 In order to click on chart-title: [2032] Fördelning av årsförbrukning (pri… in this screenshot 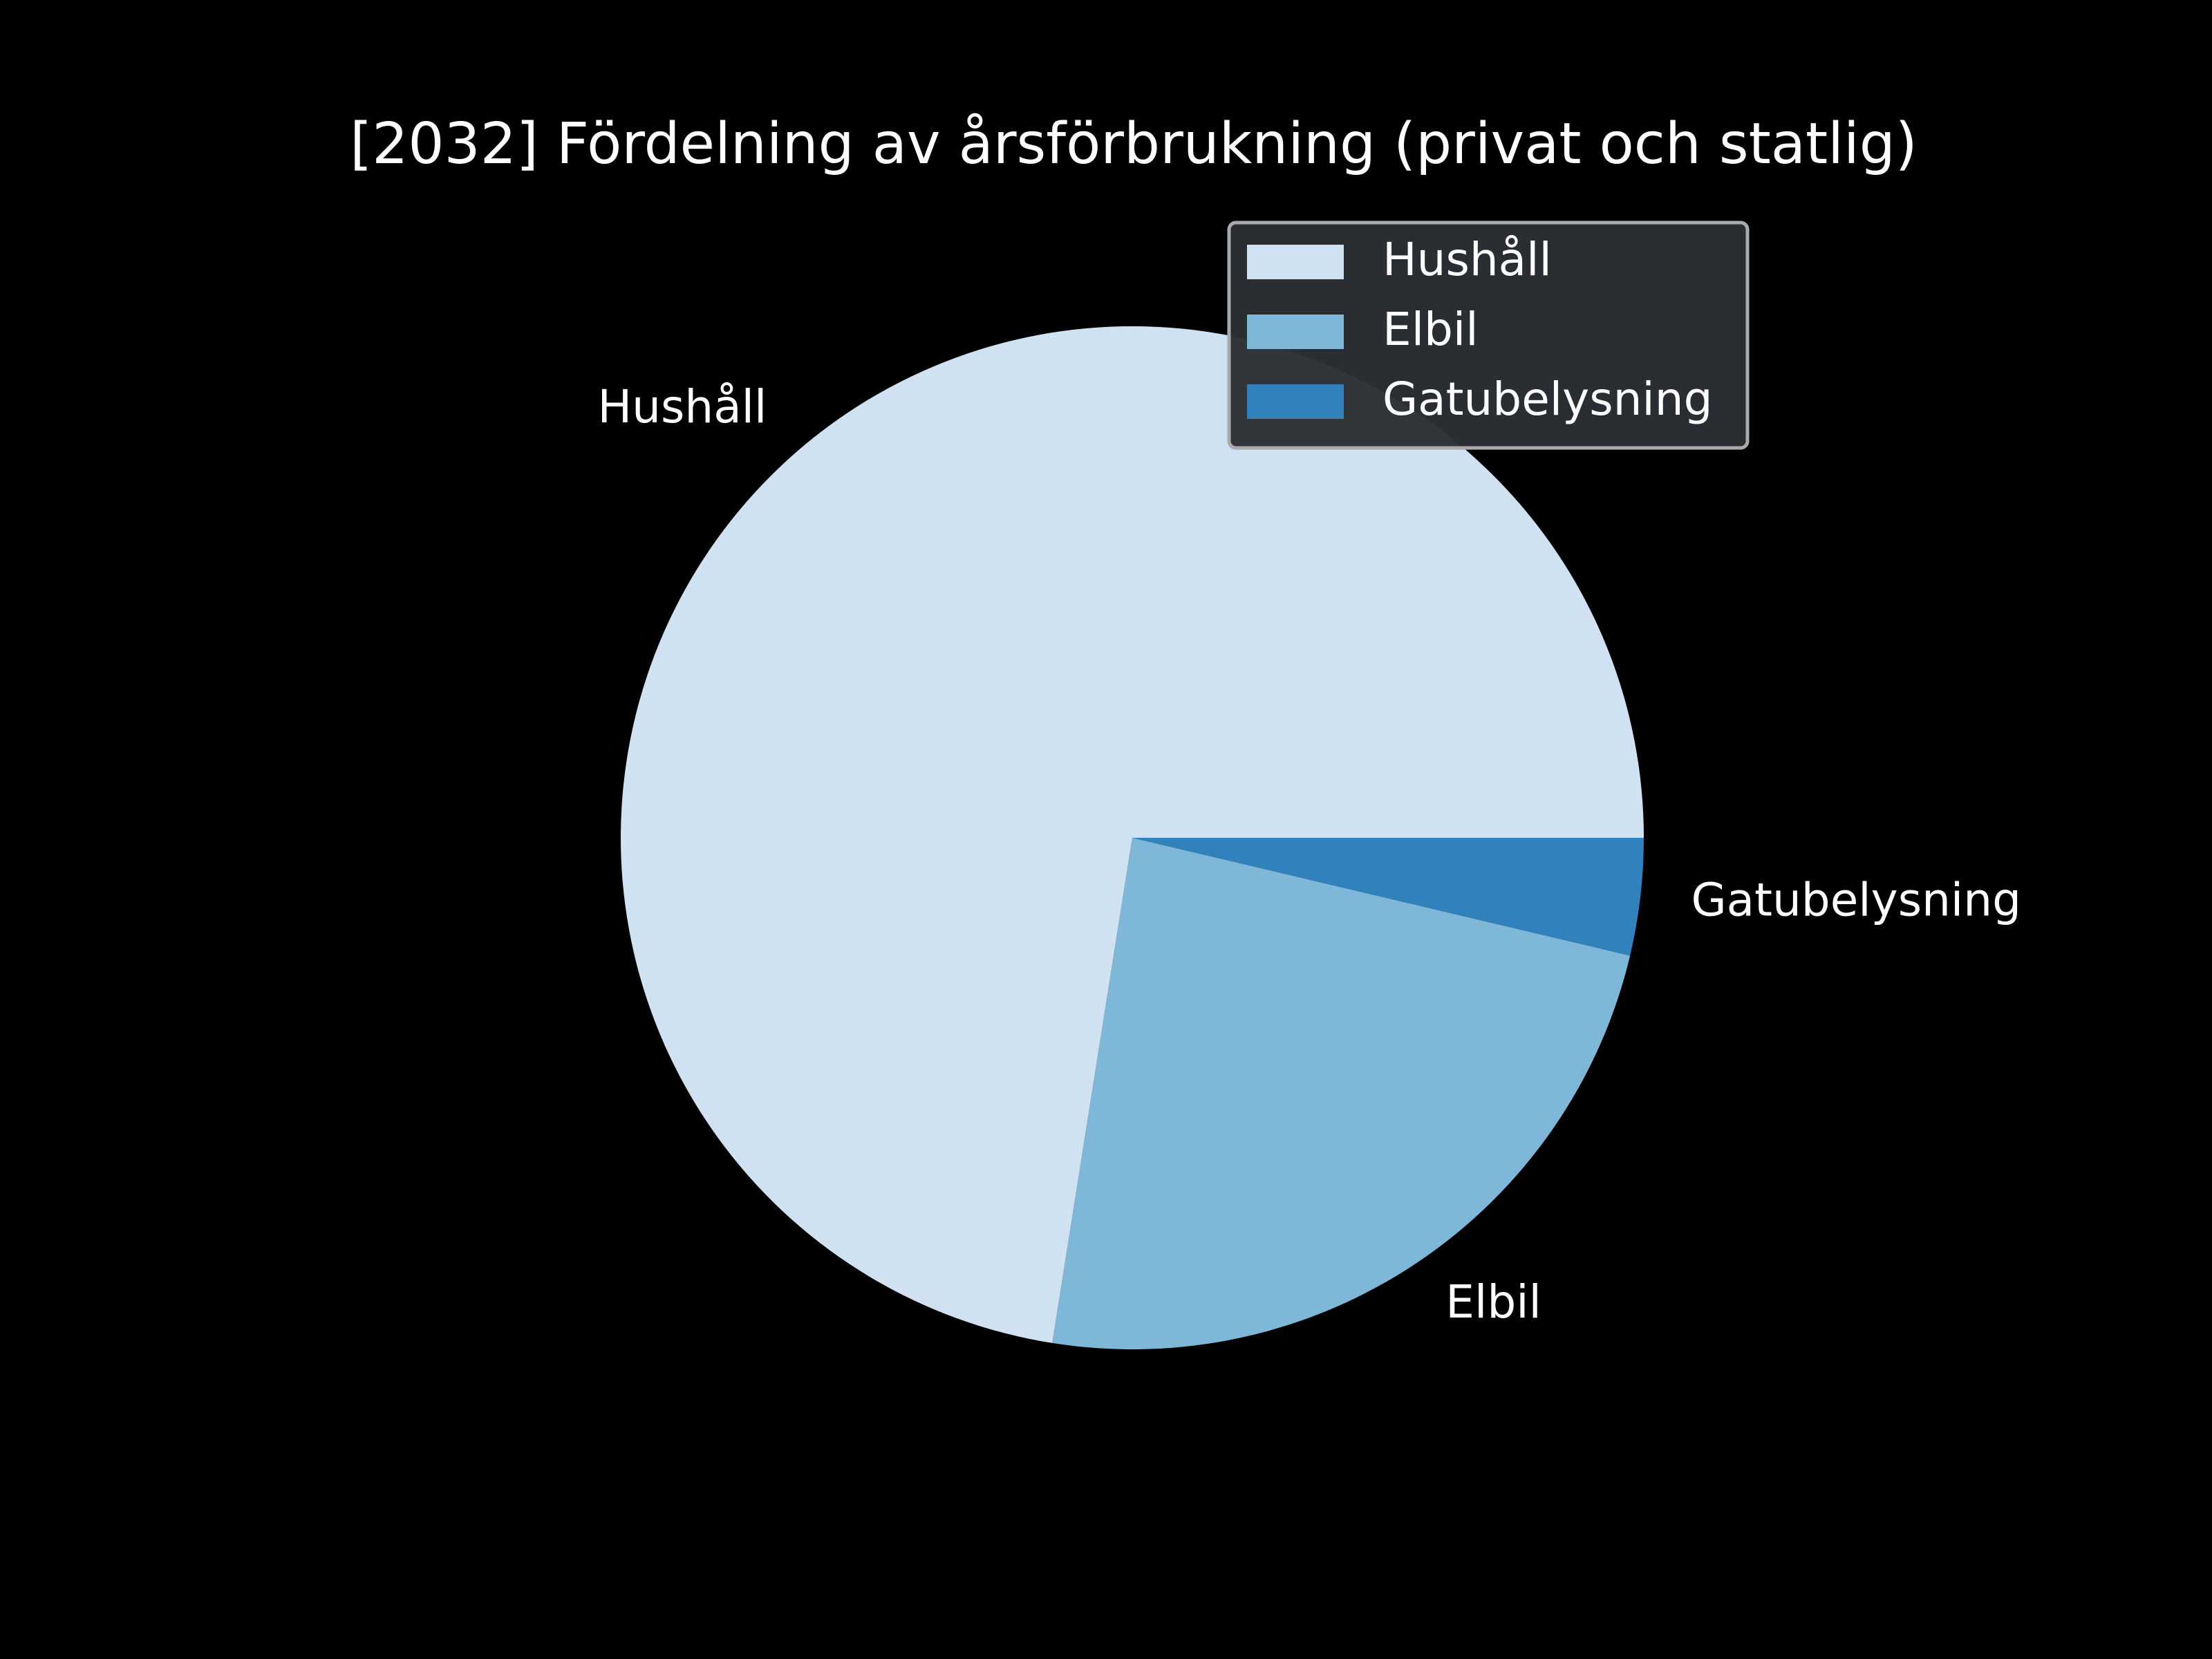, I will do `click(1134, 144)`.